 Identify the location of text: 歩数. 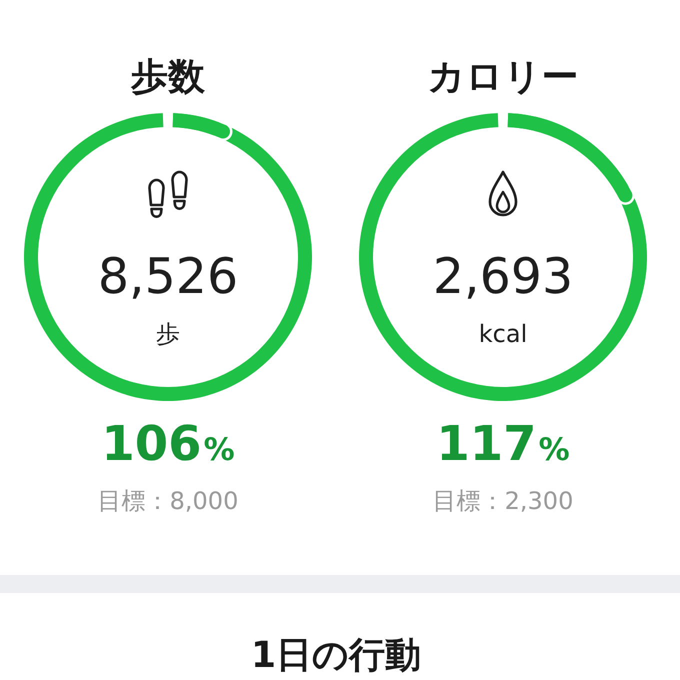
(168, 76).